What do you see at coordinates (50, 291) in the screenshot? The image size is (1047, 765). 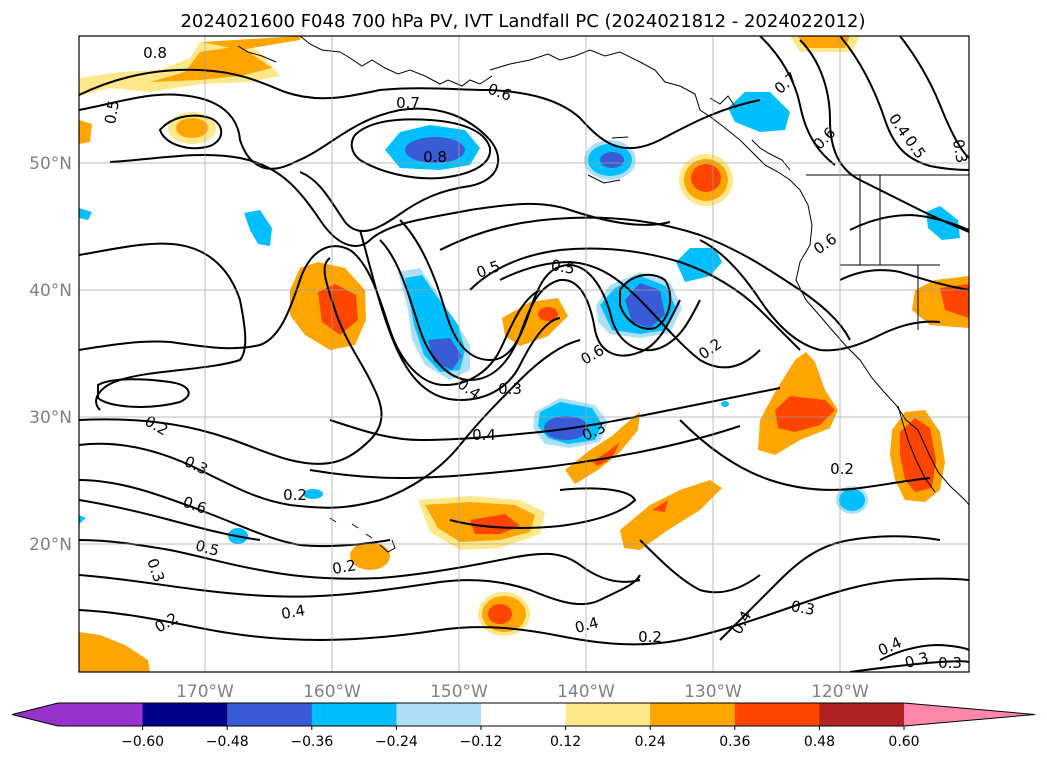 I see `lat-label: 40°N` at bounding box center [50, 291].